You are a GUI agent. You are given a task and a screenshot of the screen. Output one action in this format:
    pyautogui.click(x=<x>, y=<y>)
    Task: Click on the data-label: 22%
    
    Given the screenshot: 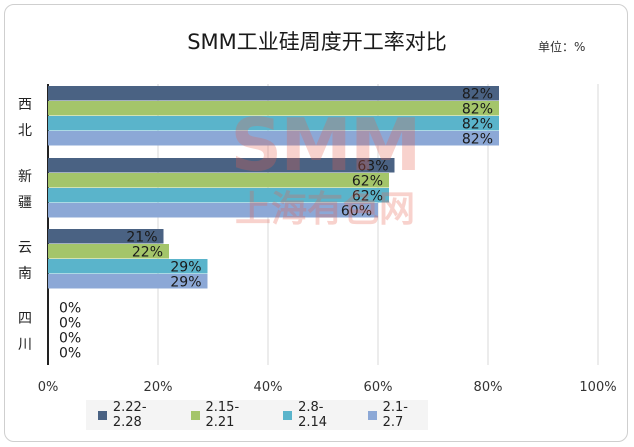 What is the action you would take?
    pyautogui.click(x=147, y=253)
    